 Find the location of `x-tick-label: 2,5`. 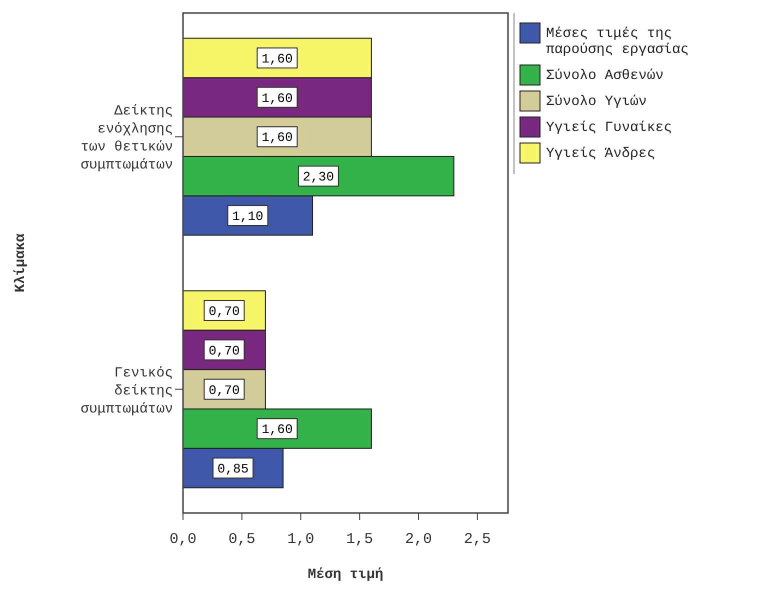

x-tick-label: 2,5 is located at coordinates (477, 539).